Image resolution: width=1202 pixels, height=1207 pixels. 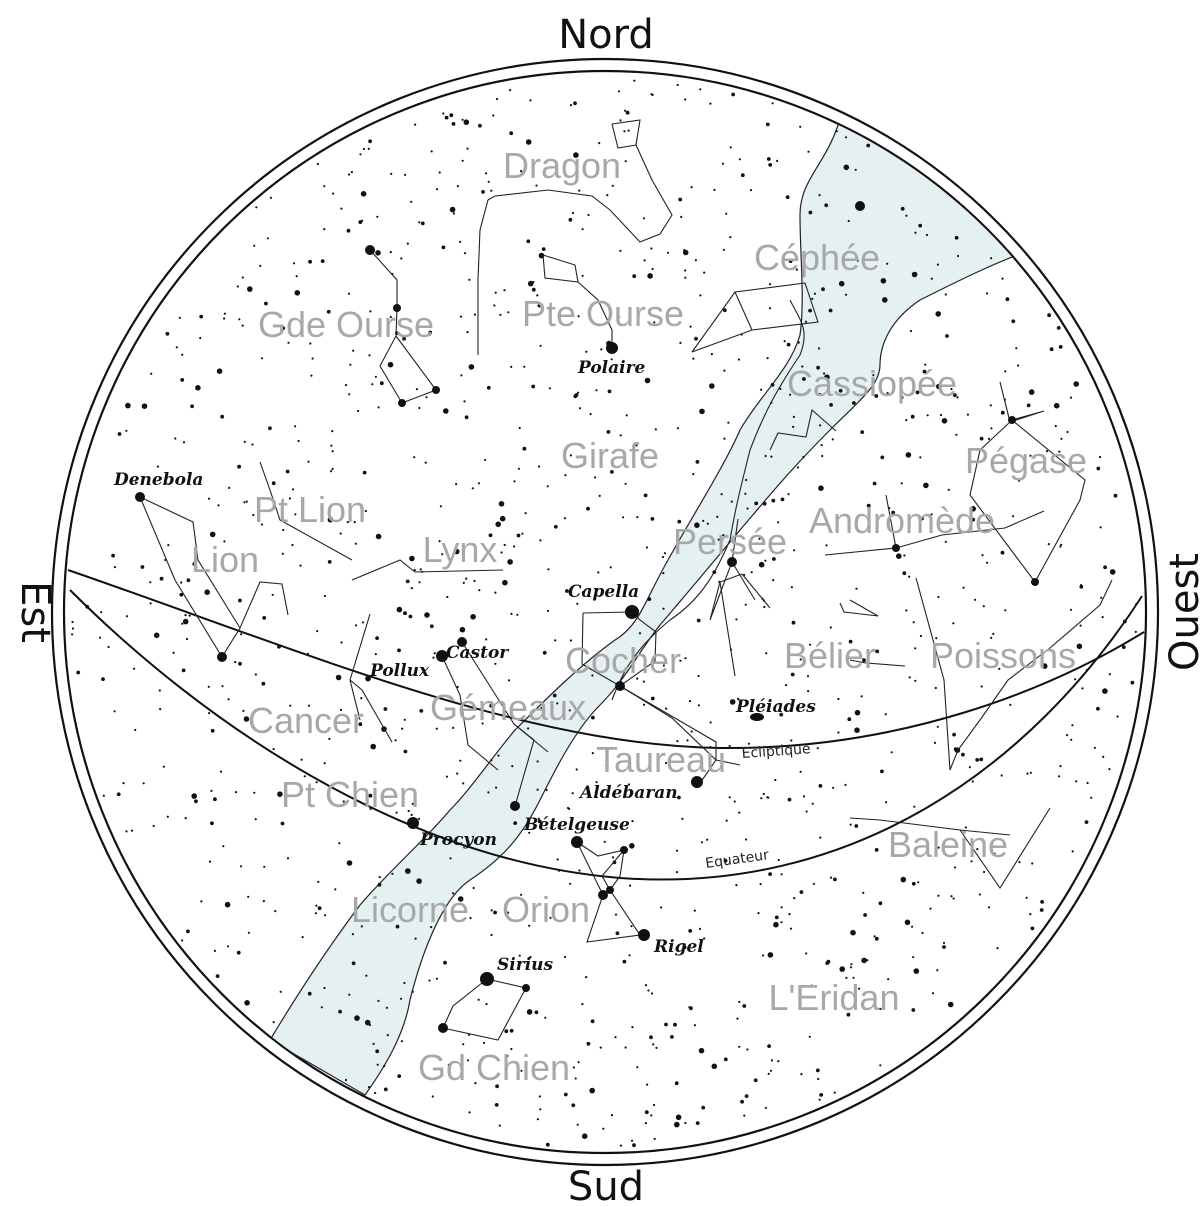 What do you see at coordinates (508, 707) in the screenshot?
I see `label-gemeaux: Gémeaux` at bounding box center [508, 707].